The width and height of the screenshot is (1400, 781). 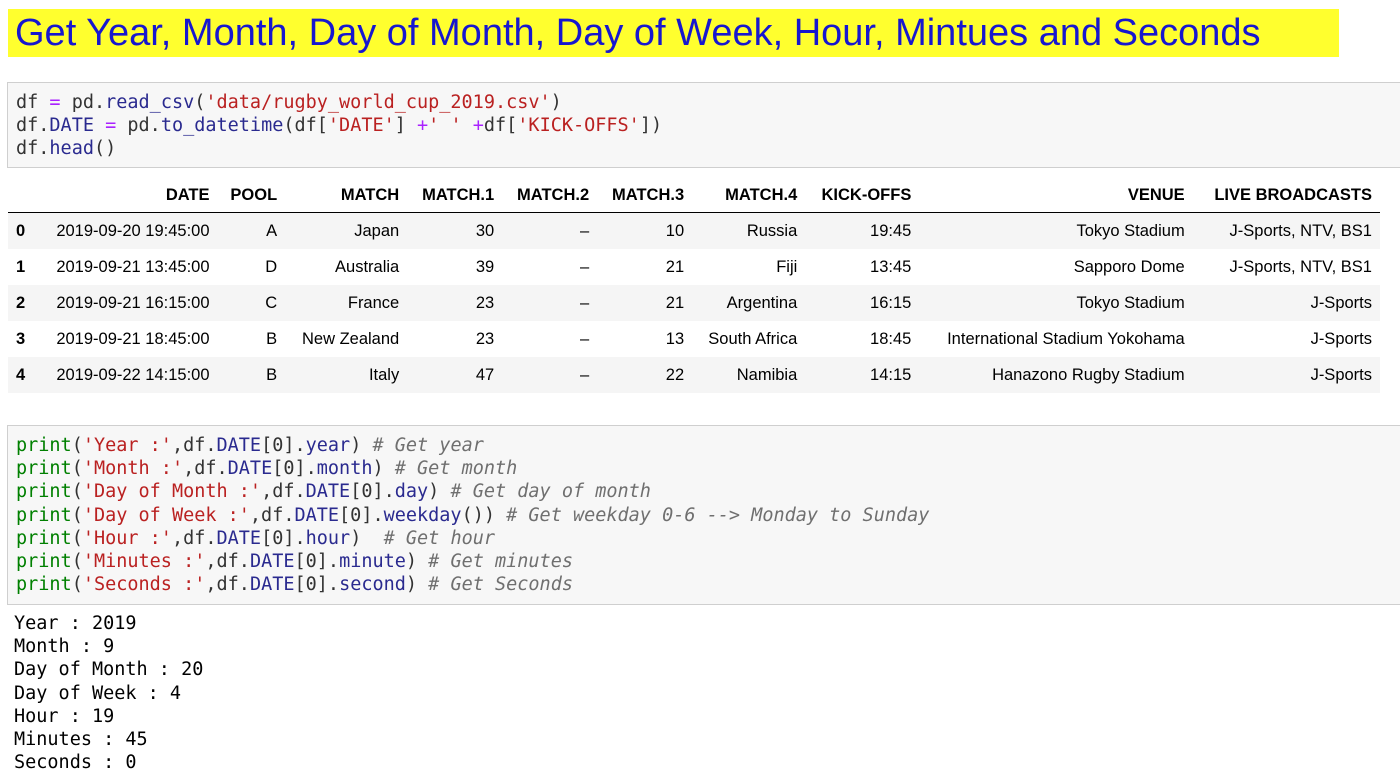 What do you see at coordinates (71, 149) in the screenshot?
I see `code-token: head` at bounding box center [71, 149].